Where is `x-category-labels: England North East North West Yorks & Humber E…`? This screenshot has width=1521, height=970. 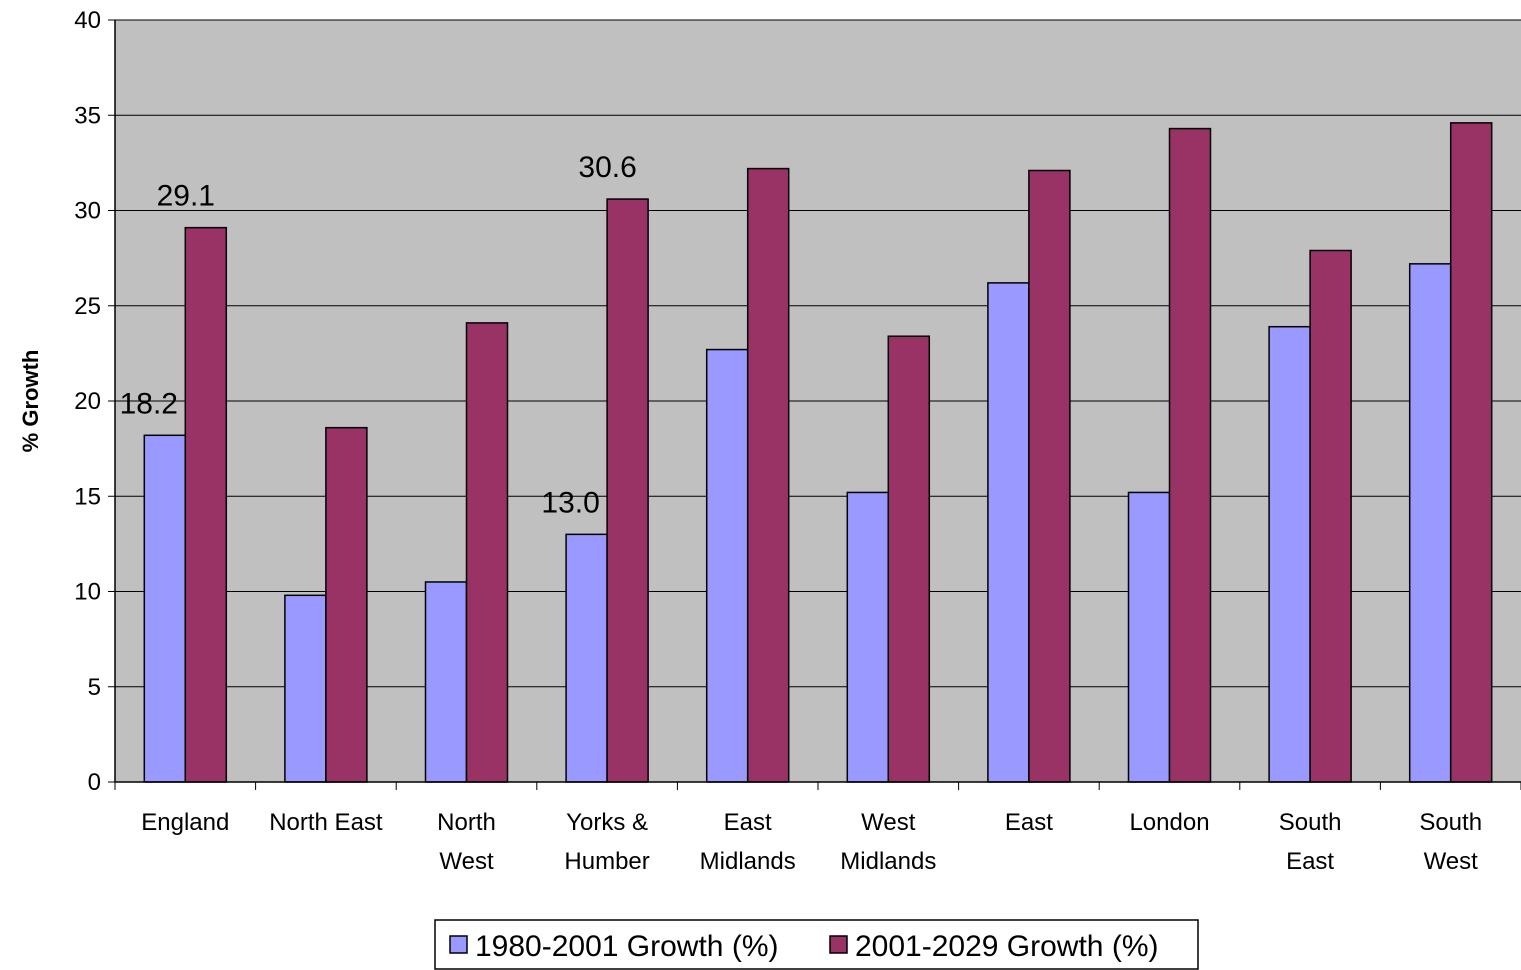 x-category-labels: England North East North West Yorks & Humber E… is located at coordinates (811, 842).